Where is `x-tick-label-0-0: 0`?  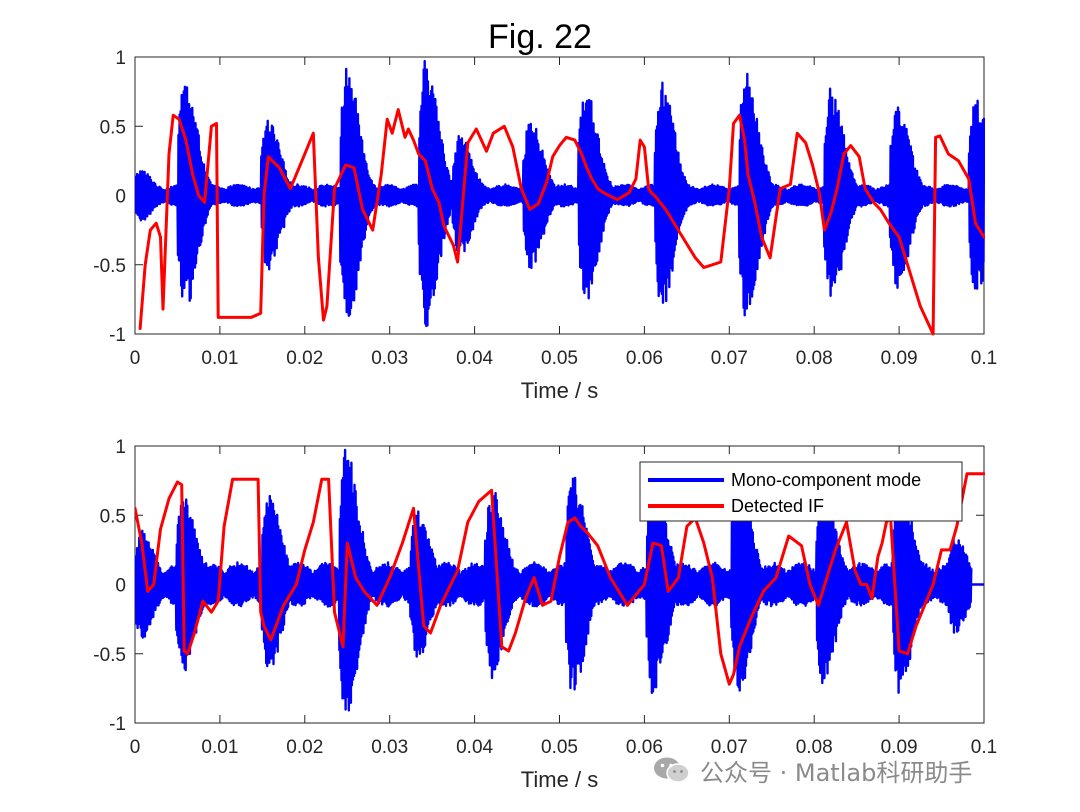
x-tick-label-0-0: 0 is located at coordinates (135, 358).